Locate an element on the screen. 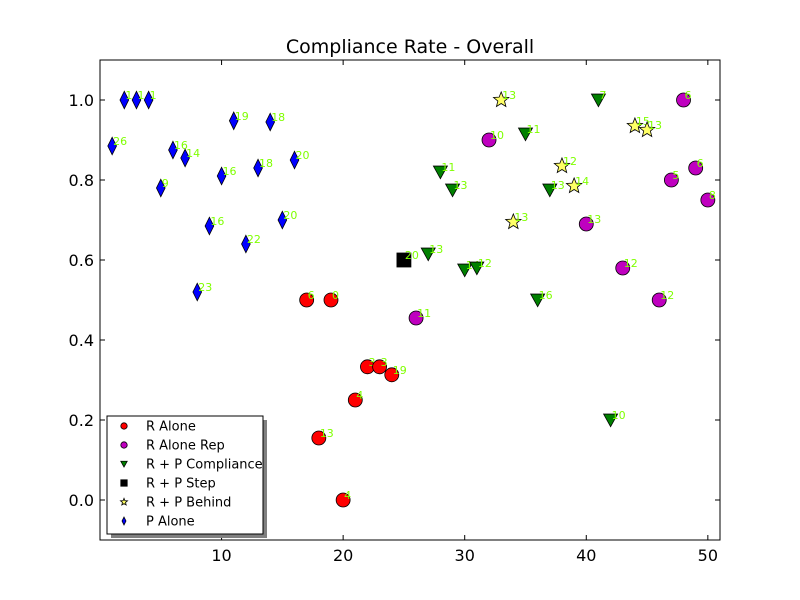 The image size is (800, 600). legend-label: R Alone Rep is located at coordinates (185, 446).